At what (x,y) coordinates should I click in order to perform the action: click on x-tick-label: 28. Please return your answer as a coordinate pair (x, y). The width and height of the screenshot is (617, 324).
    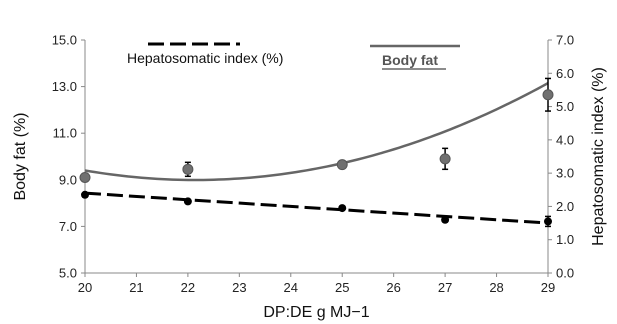
    Looking at the image, I should click on (496, 287).